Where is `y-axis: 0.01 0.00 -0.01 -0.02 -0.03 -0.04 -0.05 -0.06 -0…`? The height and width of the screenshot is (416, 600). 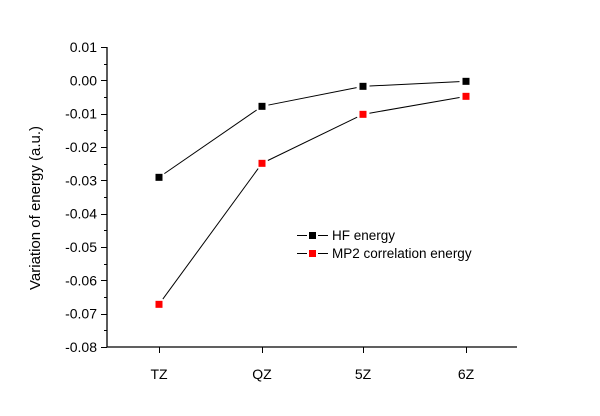
y-axis: 0.01 0.00 -0.01 -0.02 -0.03 -0.04 -0.05 -0.06 -0… is located at coordinates (86, 197).